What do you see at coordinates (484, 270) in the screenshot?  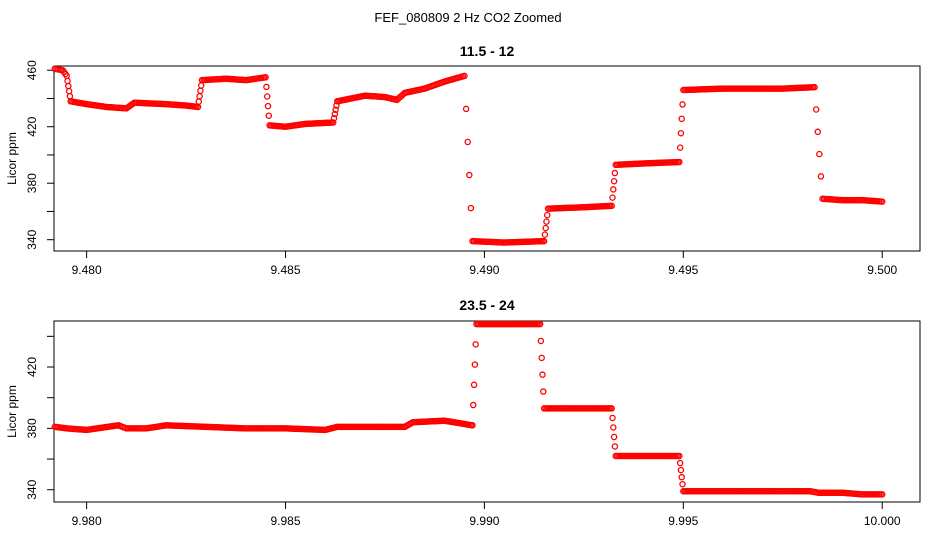 I see `x-tick-label: 9.490` at bounding box center [484, 270].